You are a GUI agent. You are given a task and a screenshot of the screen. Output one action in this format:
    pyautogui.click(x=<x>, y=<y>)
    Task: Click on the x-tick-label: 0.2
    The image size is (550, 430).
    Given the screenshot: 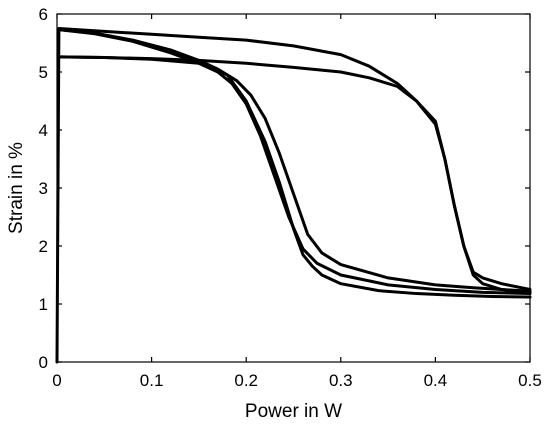 What is the action you would take?
    pyautogui.click(x=246, y=380)
    